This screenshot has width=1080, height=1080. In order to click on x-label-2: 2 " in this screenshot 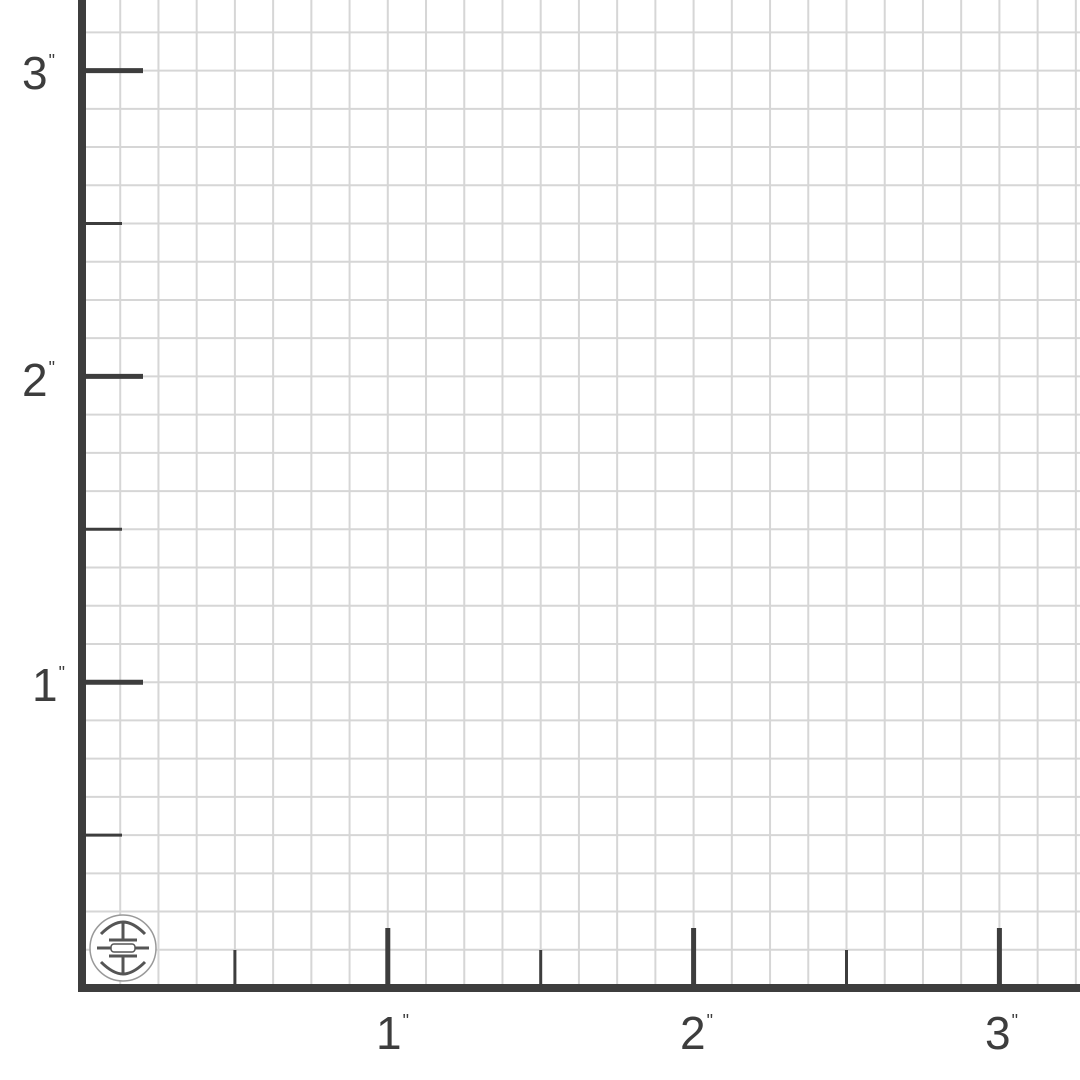, I will do `click(696, 1033)`.